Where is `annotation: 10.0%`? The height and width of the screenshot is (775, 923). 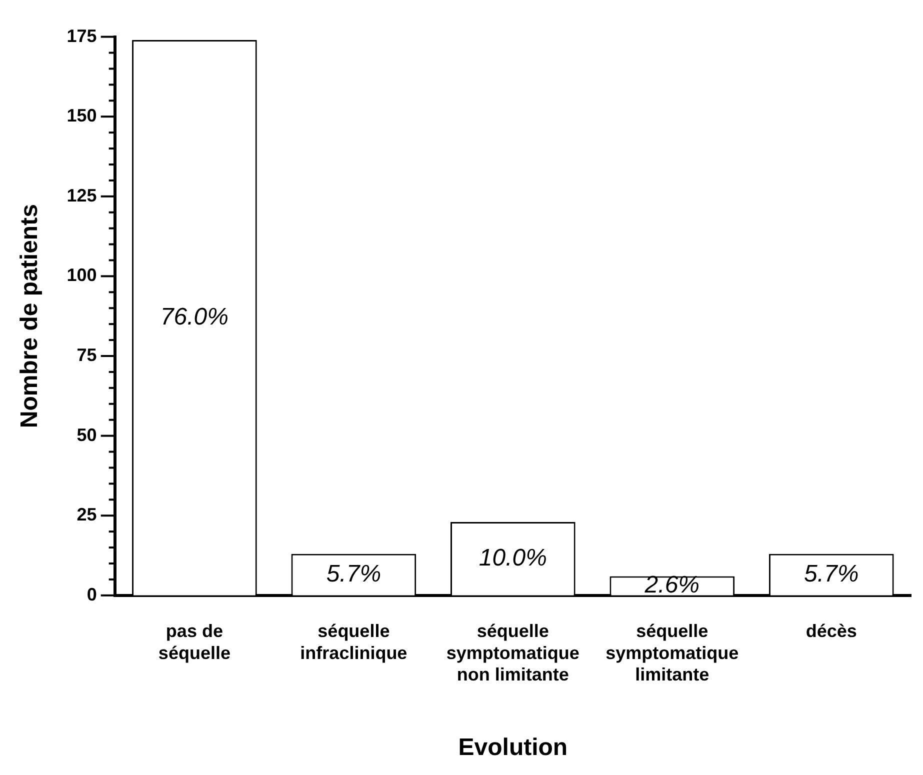 annotation: 10.0% is located at coordinates (512, 558).